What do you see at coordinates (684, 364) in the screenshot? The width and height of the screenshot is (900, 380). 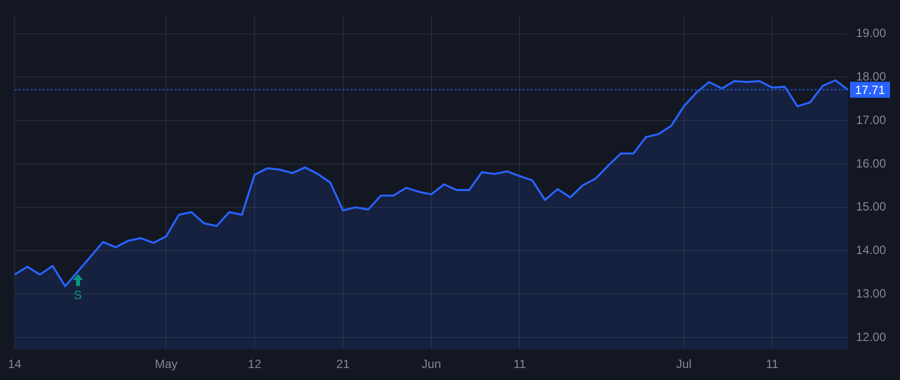 I see `x-tick-label: Jul` at bounding box center [684, 364].